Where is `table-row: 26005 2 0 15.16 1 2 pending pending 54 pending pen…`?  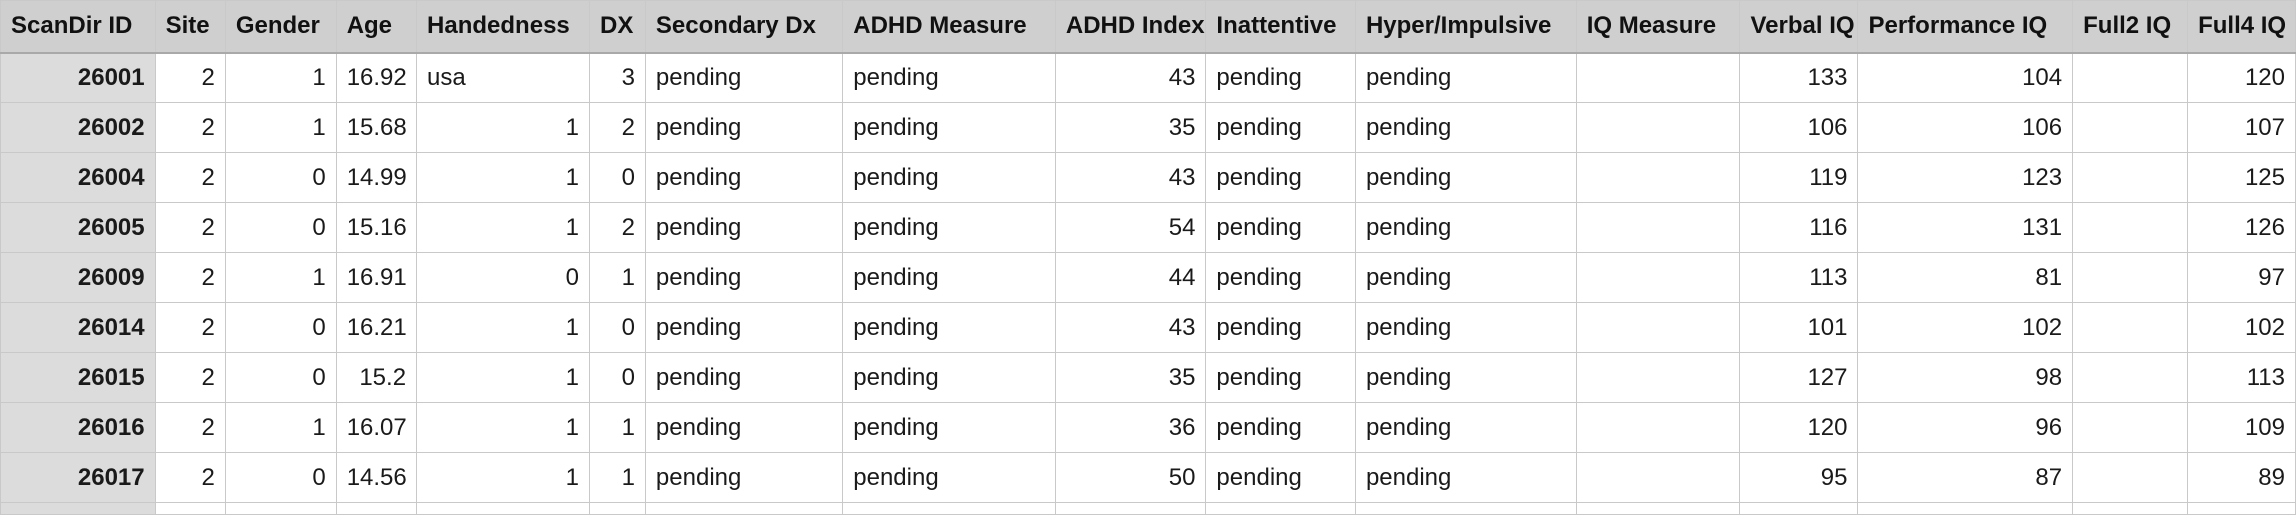
table-row: 26005 2 0 15.16 1 2 pending pending 54 pending pen… is located at coordinates (1148, 227).